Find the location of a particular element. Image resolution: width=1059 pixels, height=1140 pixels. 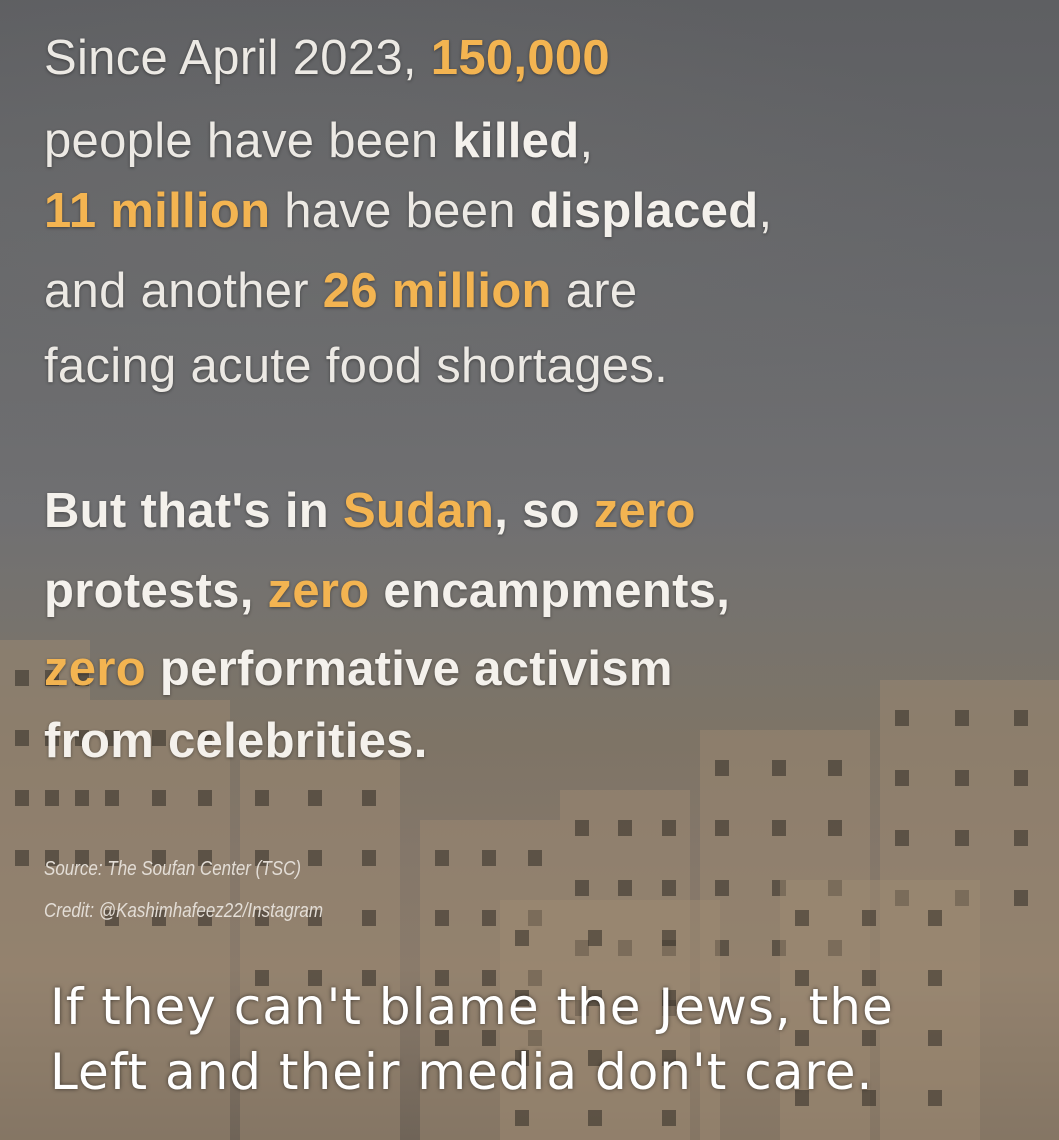

highlighted-text: 150,000 is located at coordinates (520, 58).